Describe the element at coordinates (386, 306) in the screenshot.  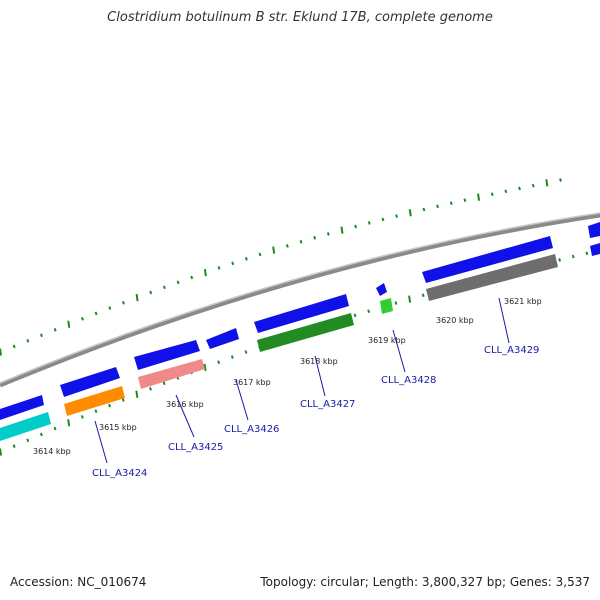
I see `gene-CLL_A3428-feature` at that location.